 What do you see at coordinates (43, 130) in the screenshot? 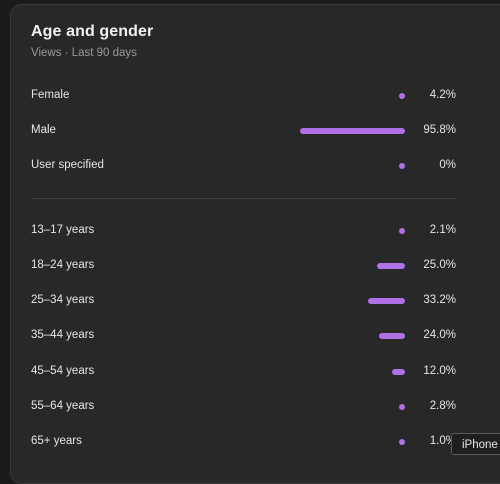
I see `row-label: Male` at bounding box center [43, 130].